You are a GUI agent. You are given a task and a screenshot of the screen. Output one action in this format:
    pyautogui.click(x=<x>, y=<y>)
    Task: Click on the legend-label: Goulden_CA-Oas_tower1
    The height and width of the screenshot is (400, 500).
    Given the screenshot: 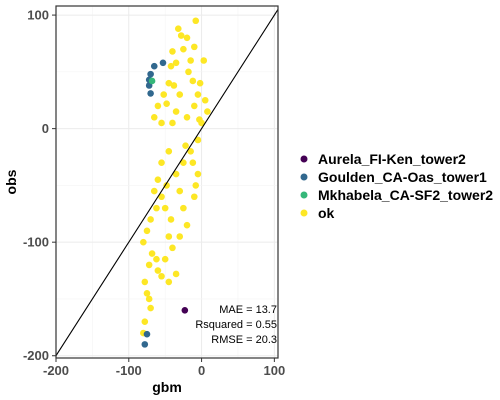 What is the action you would take?
    pyautogui.click(x=402, y=177)
    